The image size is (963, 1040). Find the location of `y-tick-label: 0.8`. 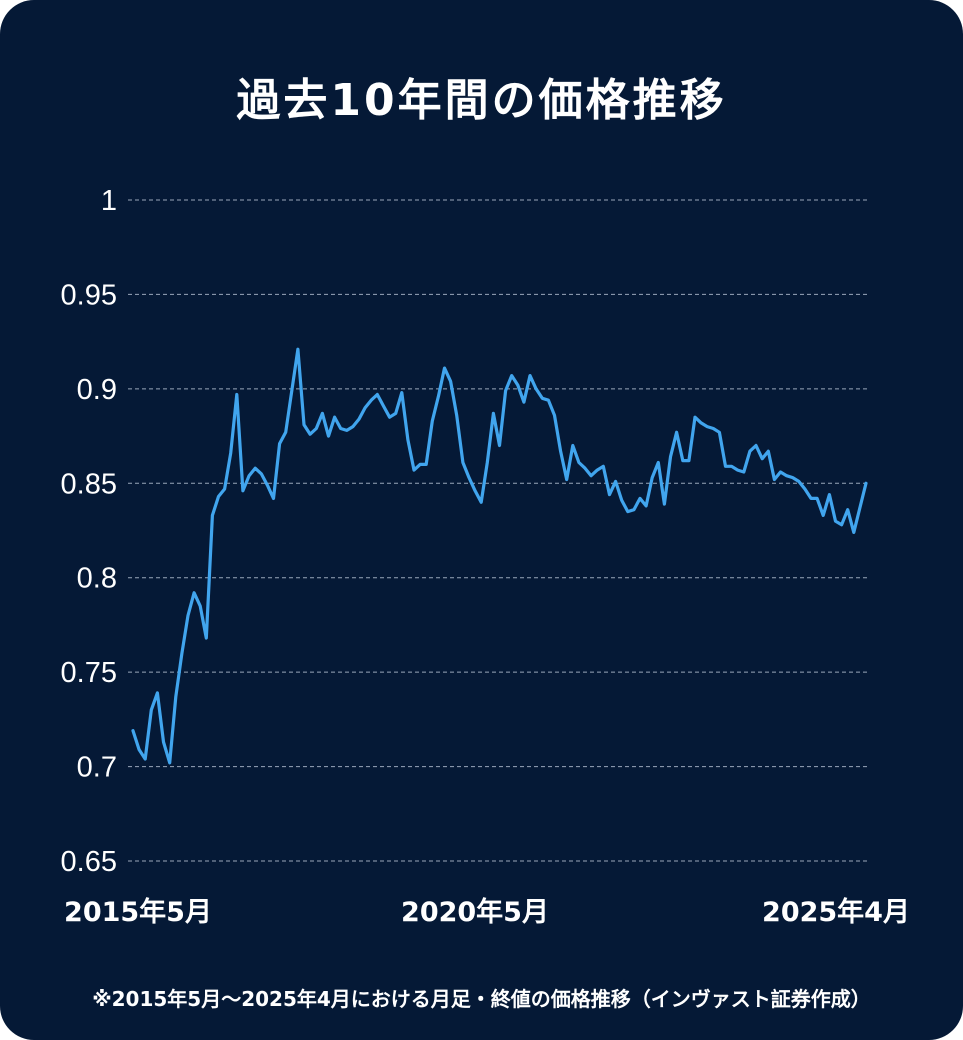

y-tick-label: 0.8 is located at coordinates (97, 579).